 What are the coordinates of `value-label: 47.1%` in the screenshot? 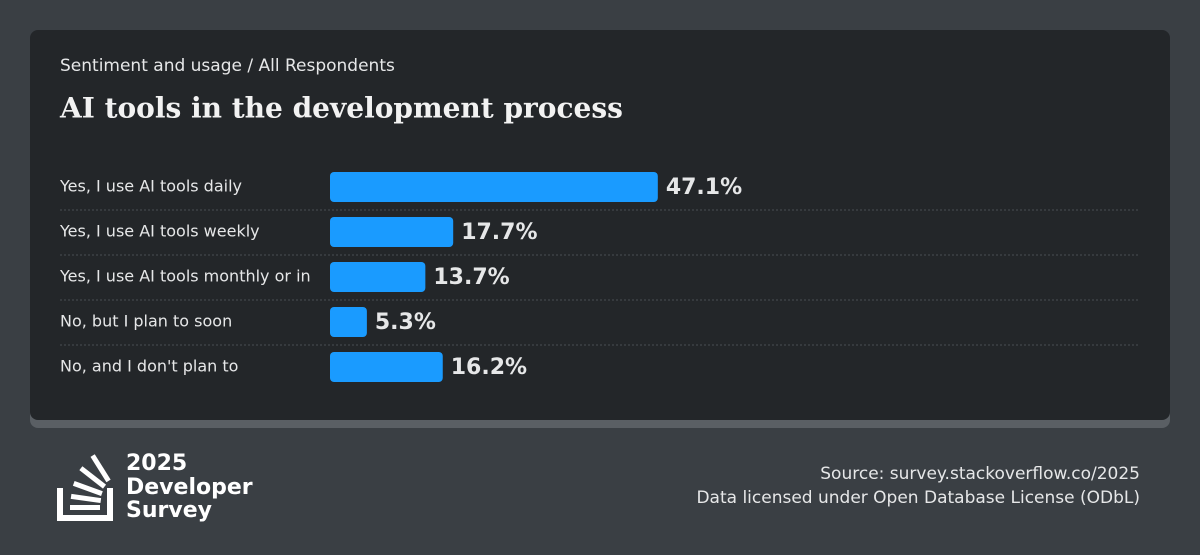 It's located at (704, 187).